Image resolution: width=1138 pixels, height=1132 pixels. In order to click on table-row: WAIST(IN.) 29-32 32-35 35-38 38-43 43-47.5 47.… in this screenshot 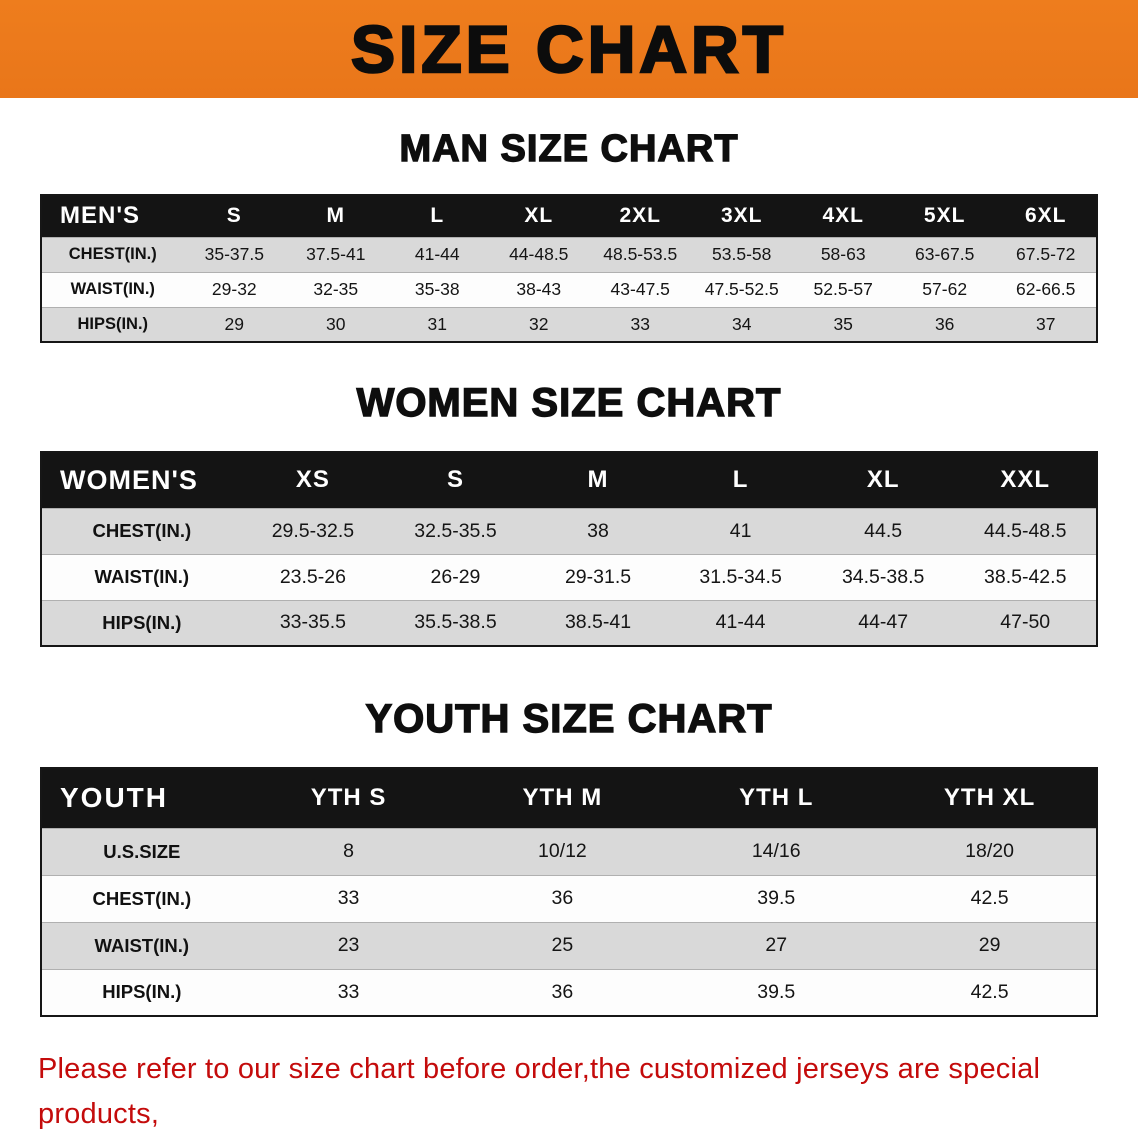, I will do `click(569, 289)`.